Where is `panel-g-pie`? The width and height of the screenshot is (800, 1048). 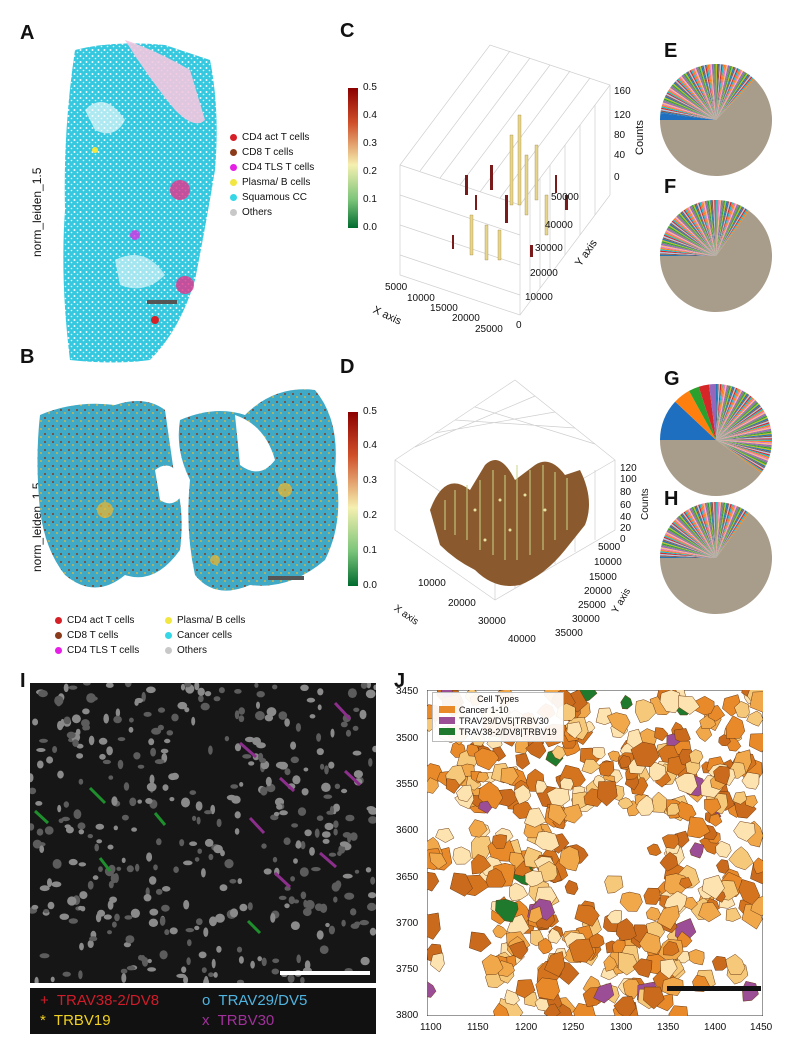 panel-g-pie is located at coordinates (716, 440).